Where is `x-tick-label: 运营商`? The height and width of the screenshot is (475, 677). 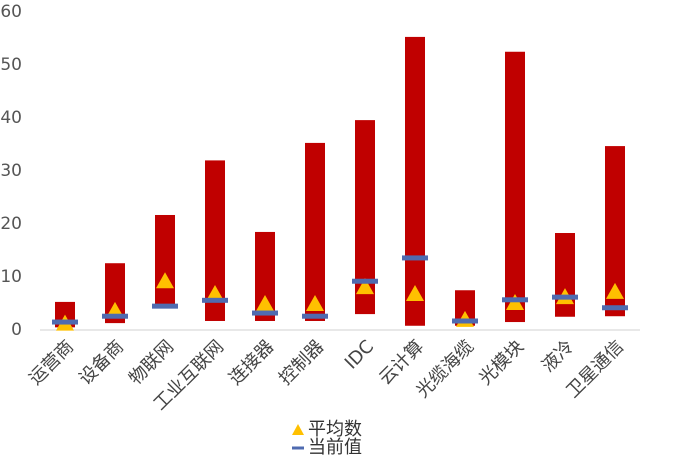
x-tick-label: 运营商 is located at coordinates (51, 362).